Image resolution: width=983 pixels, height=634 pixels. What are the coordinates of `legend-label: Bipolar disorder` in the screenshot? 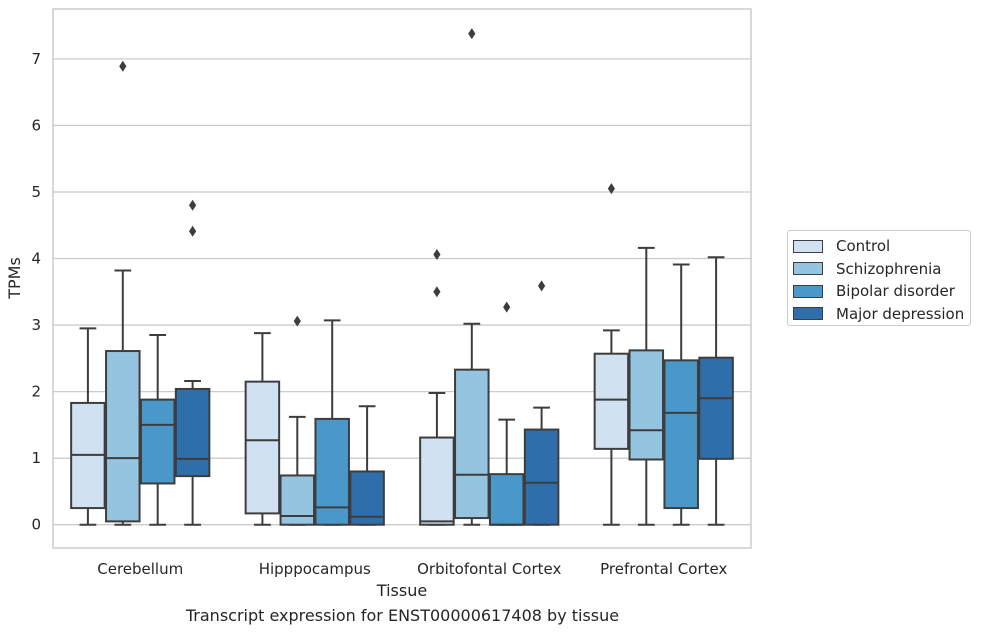 It's located at (895, 291).